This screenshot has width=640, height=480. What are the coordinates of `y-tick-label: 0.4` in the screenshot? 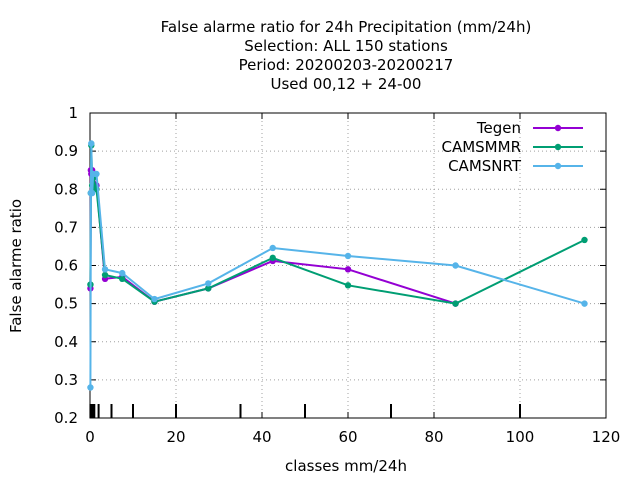 It's located at (66, 342).